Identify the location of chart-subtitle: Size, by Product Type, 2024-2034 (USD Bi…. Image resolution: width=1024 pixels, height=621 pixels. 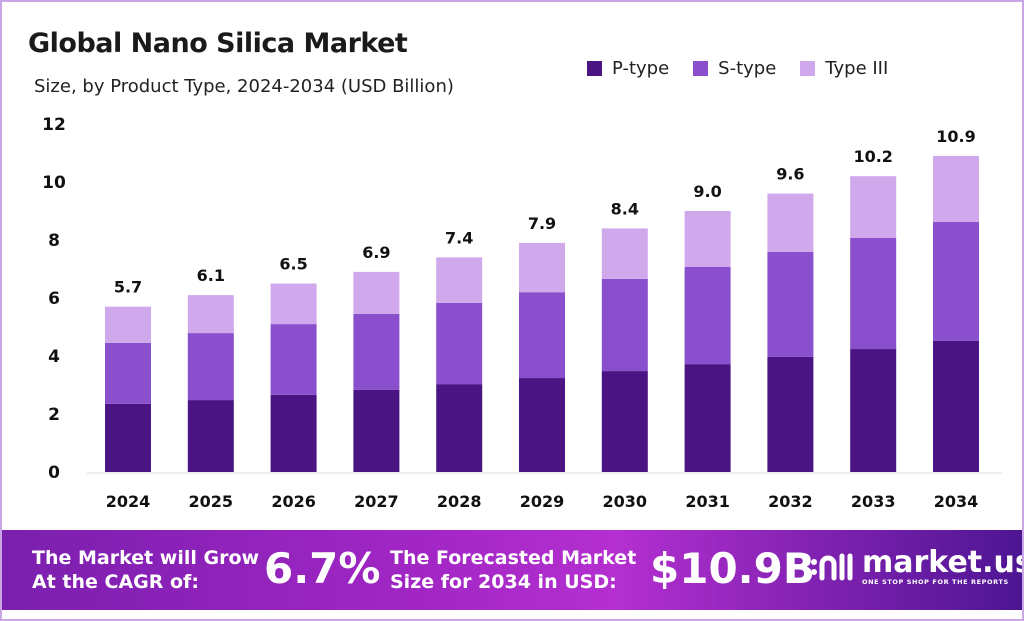
(244, 86).